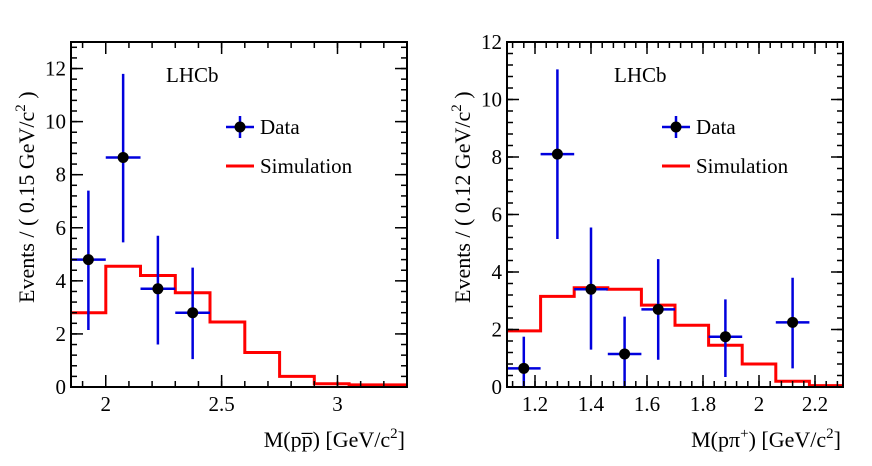 The image size is (872, 466). I want to click on left-simulation-histogram, so click(239, 325).